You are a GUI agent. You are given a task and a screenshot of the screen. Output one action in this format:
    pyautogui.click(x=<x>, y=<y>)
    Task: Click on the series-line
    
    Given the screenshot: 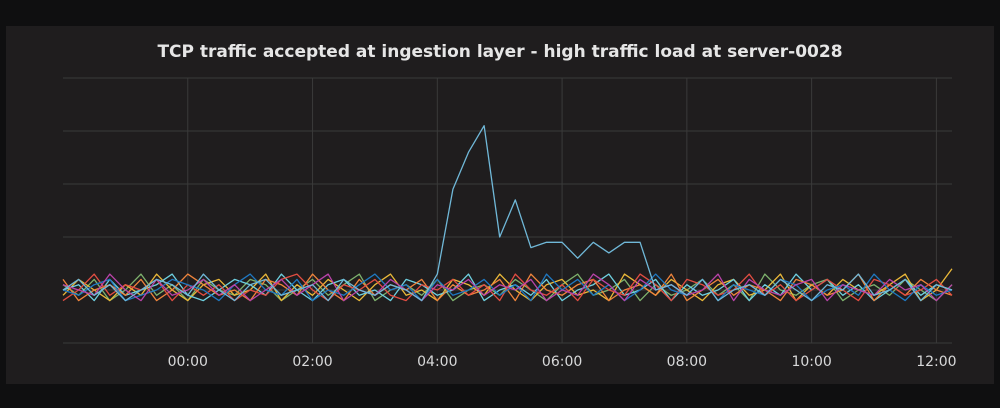 What is the action you would take?
    pyautogui.click(x=507, y=287)
    